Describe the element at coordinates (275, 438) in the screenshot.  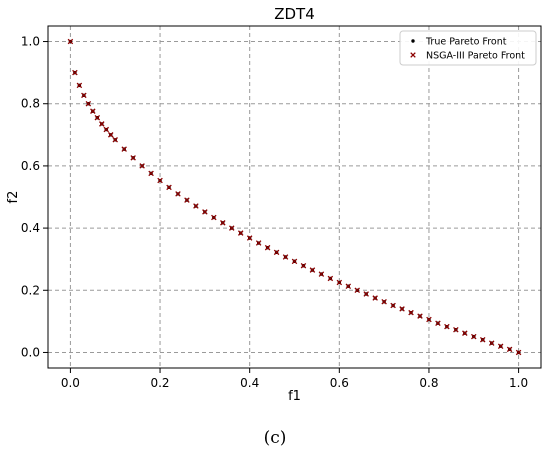
I see `figure-caption: (c)` at that location.